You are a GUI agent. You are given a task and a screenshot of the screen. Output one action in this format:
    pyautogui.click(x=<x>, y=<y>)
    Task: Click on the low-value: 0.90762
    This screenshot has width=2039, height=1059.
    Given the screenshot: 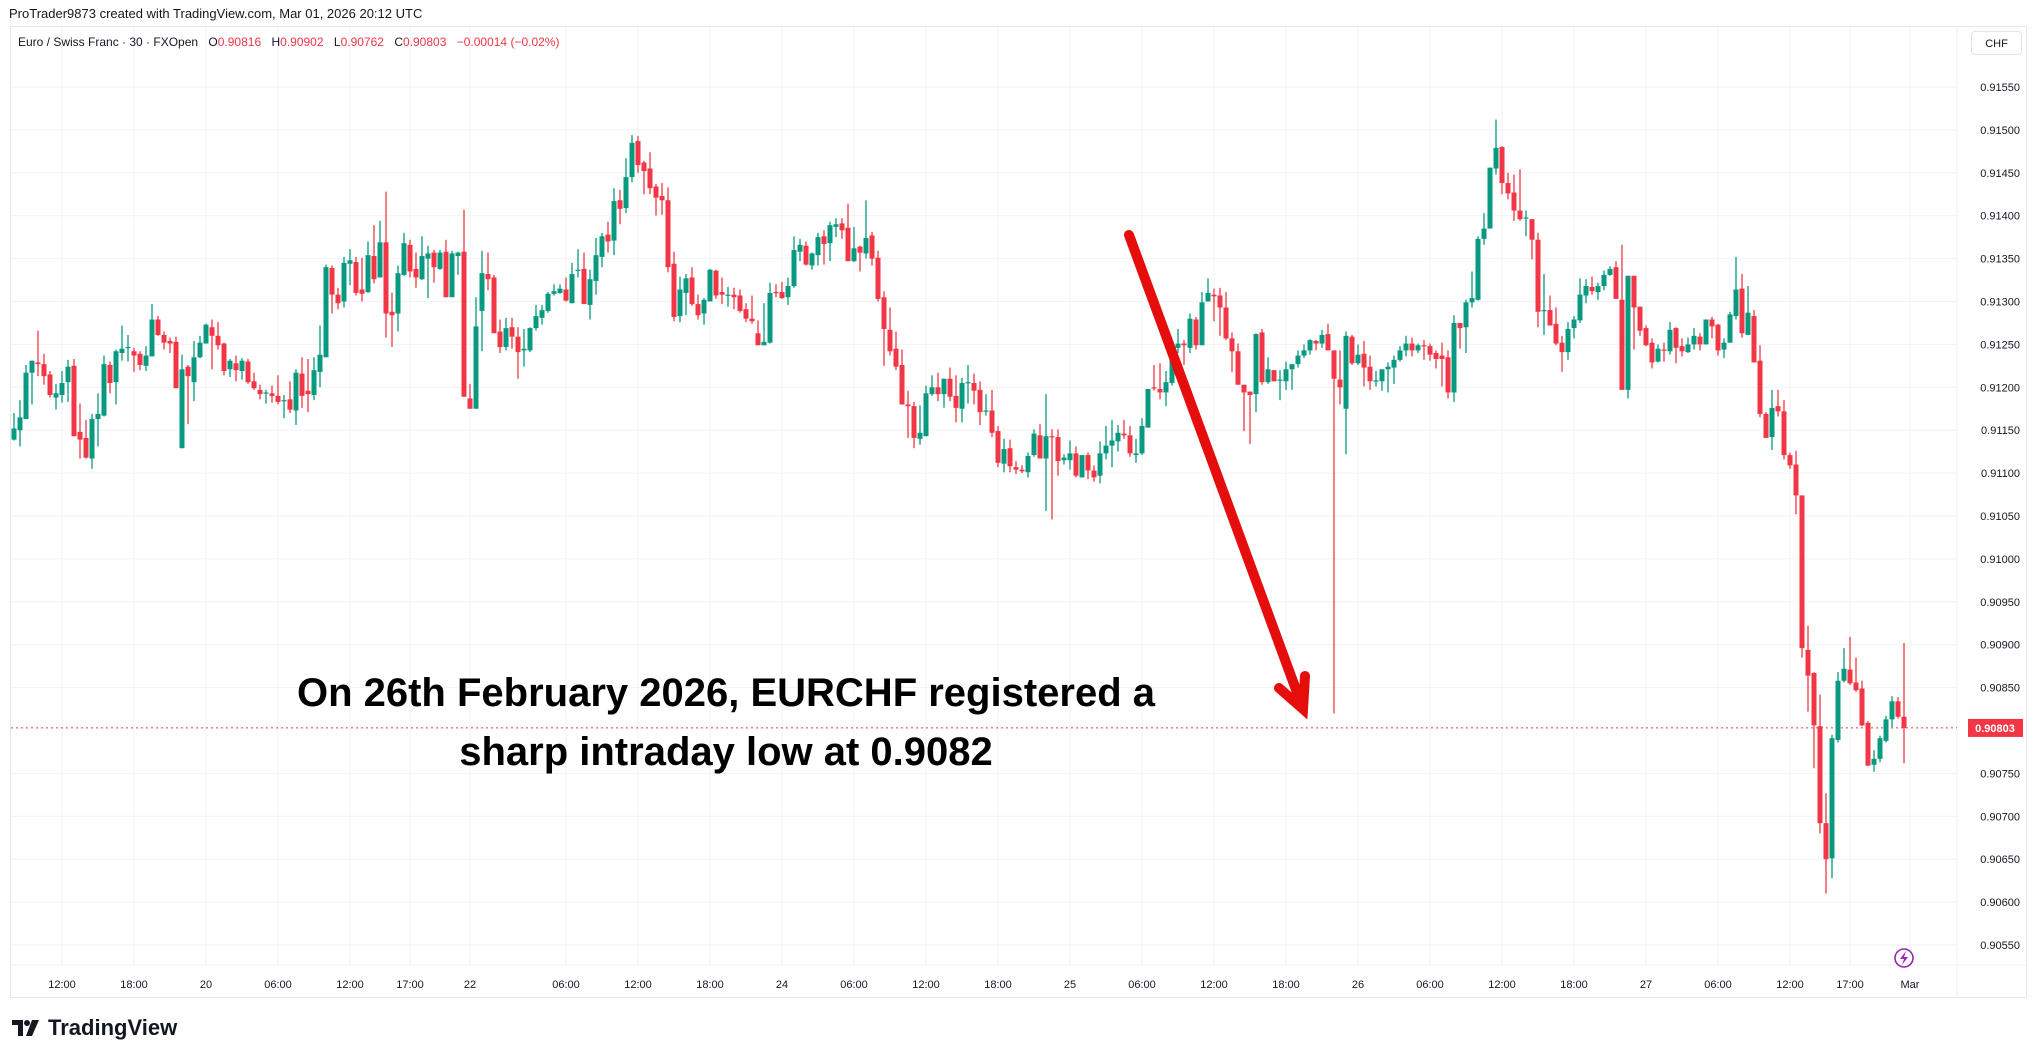 What is the action you would take?
    pyautogui.click(x=362, y=42)
    